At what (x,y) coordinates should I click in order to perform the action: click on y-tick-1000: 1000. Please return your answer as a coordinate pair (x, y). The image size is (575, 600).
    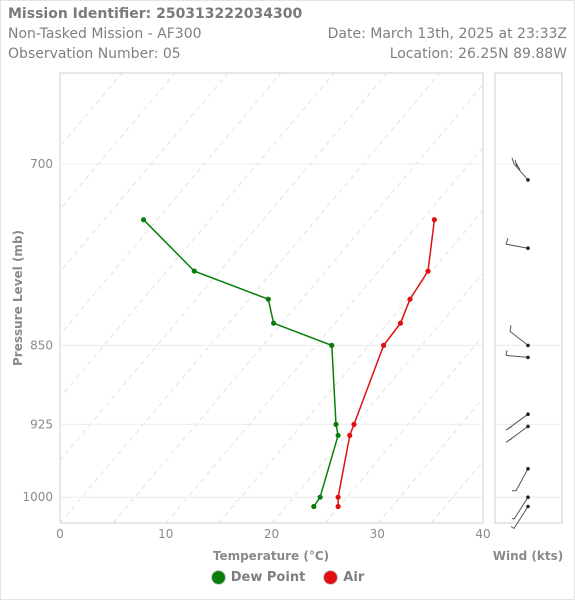
    Looking at the image, I should click on (37, 497).